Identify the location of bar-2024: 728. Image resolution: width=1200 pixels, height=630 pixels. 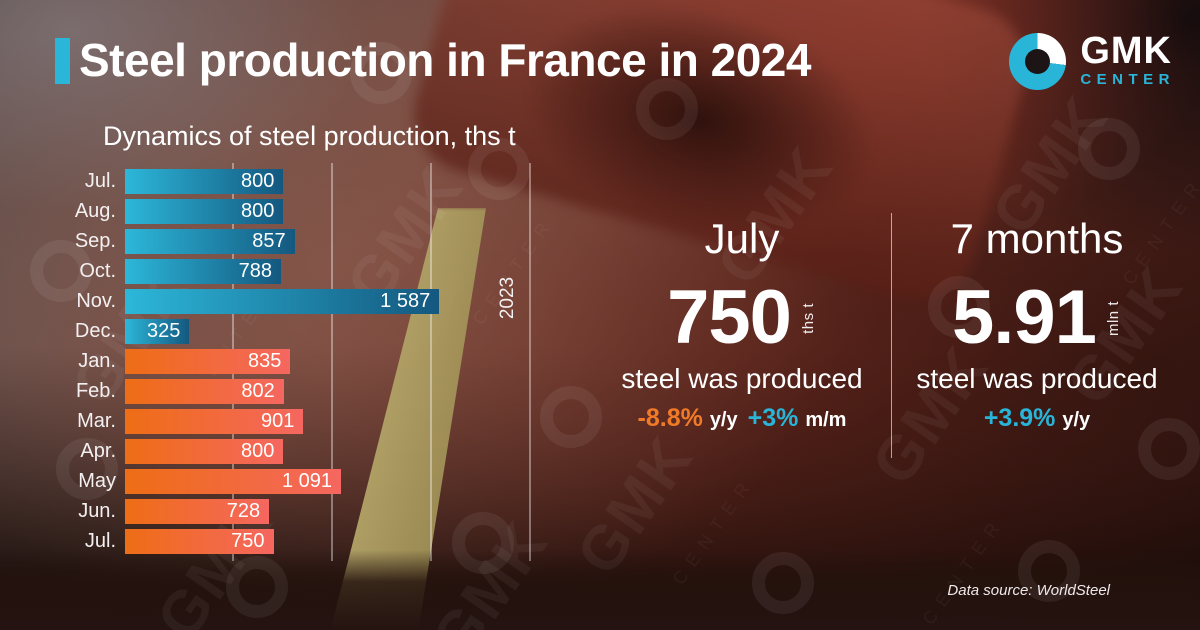
(197, 512).